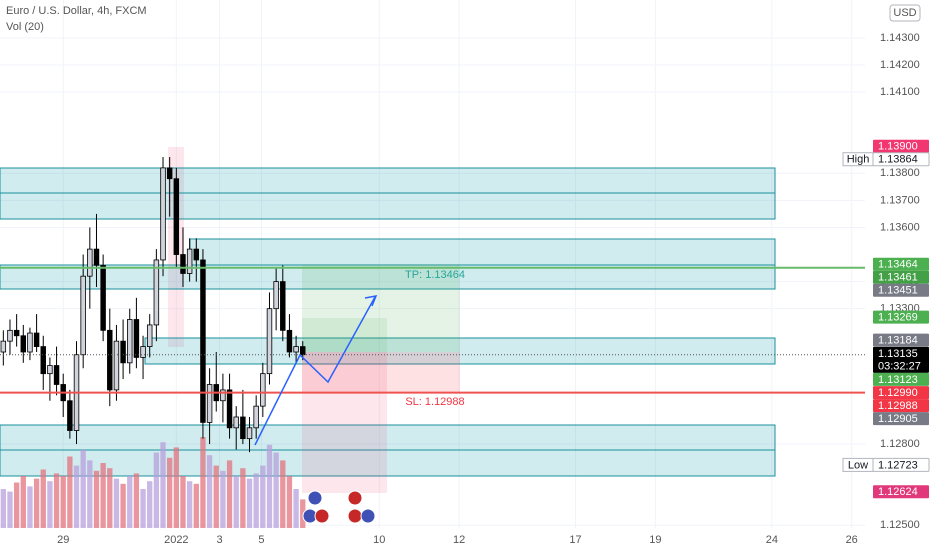 This screenshot has height=550, width=932. Describe the element at coordinates (432, 539) in the screenshot. I see `x-axis` at that location.